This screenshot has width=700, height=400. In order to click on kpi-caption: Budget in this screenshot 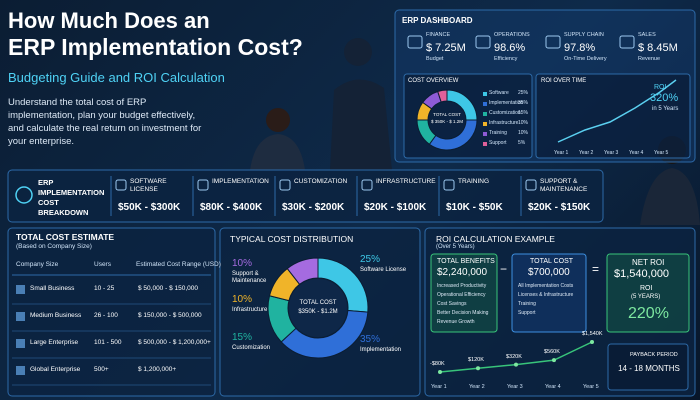, I will do `click(435, 59)`.